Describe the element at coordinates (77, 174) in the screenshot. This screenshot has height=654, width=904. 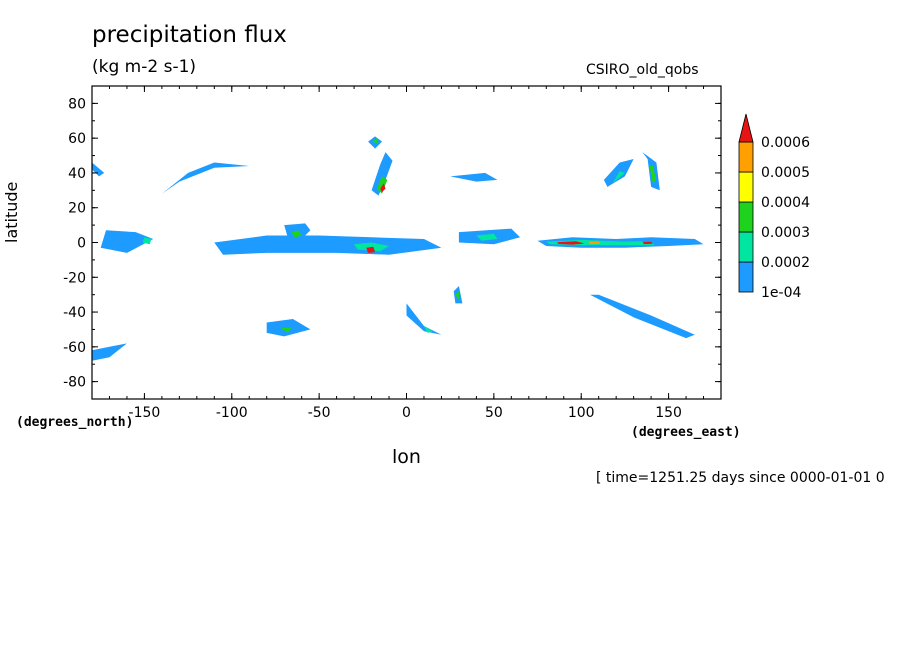
I see `y-tick-label: 40` at that location.